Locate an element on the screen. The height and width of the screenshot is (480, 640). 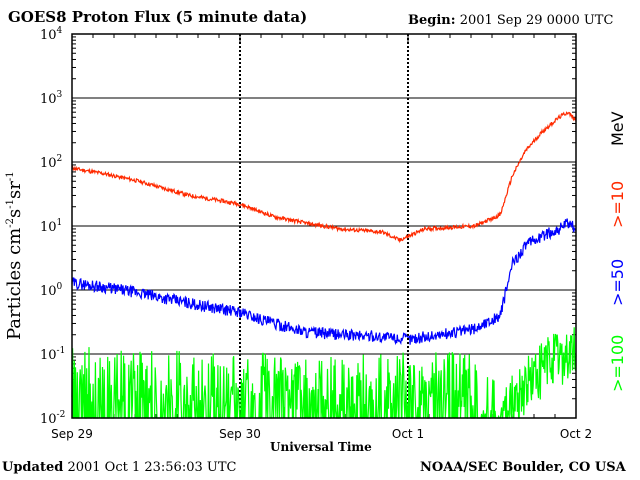
x-tick-label: Sep 30 is located at coordinates (240, 434).